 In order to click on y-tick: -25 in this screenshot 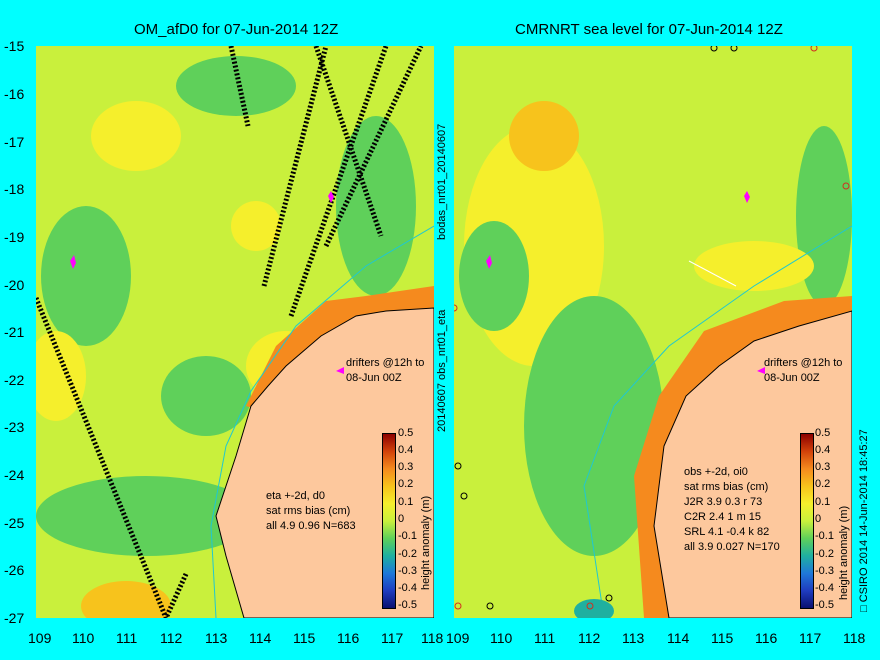, I will do `click(14, 523)`.